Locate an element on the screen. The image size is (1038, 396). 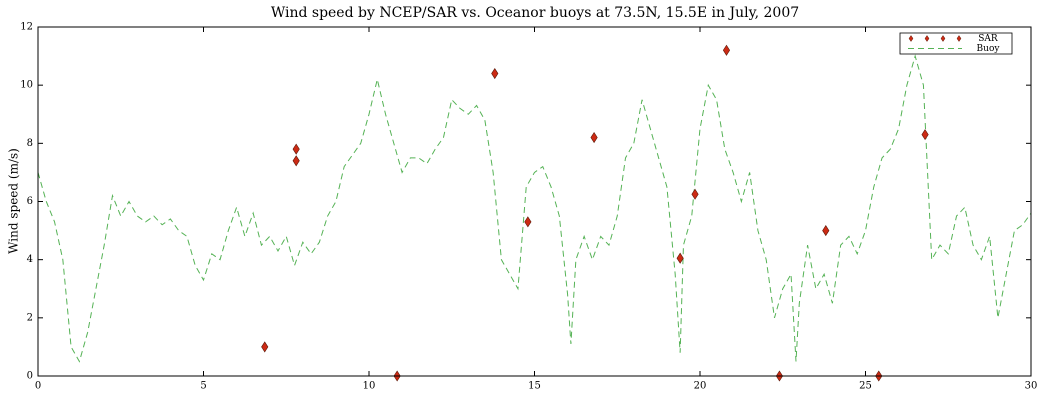
y-tick-label: 4 is located at coordinates (30, 259).